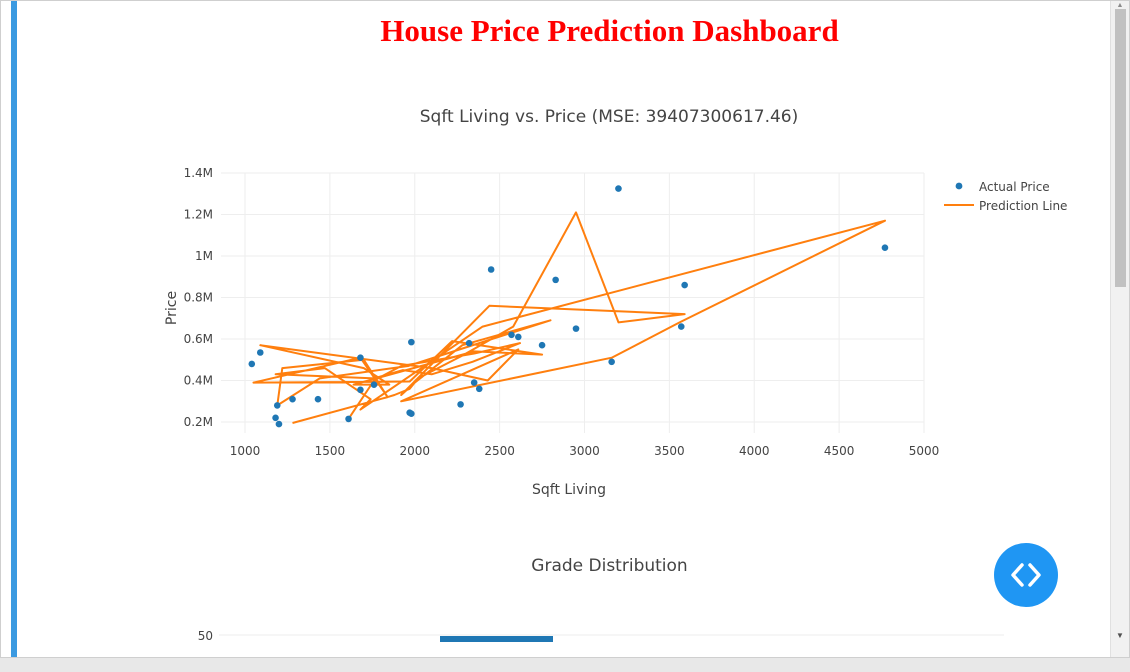  Describe the element at coordinates (172, 308) in the screenshot. I see `y-axis-label: Price` at that location.